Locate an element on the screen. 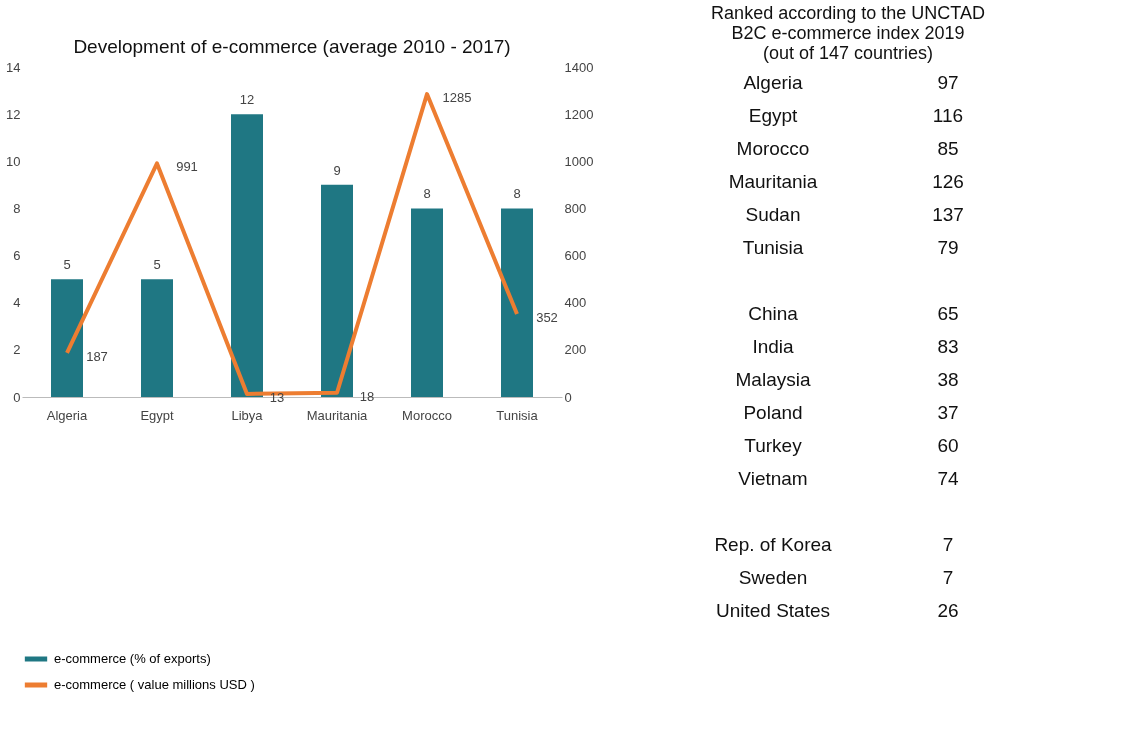  category-label: Malaysia is located at coordinates (773, 379).